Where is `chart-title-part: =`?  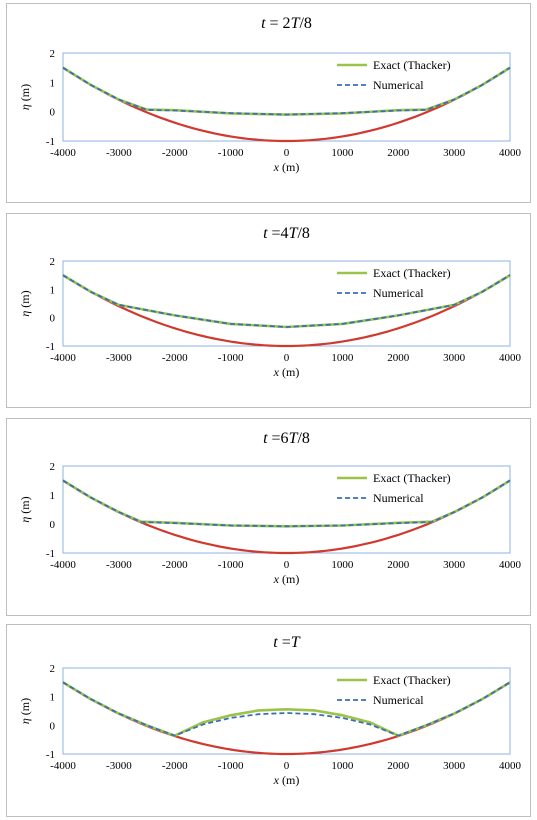 chart-title-part: = is located at coordinates (284, 642).